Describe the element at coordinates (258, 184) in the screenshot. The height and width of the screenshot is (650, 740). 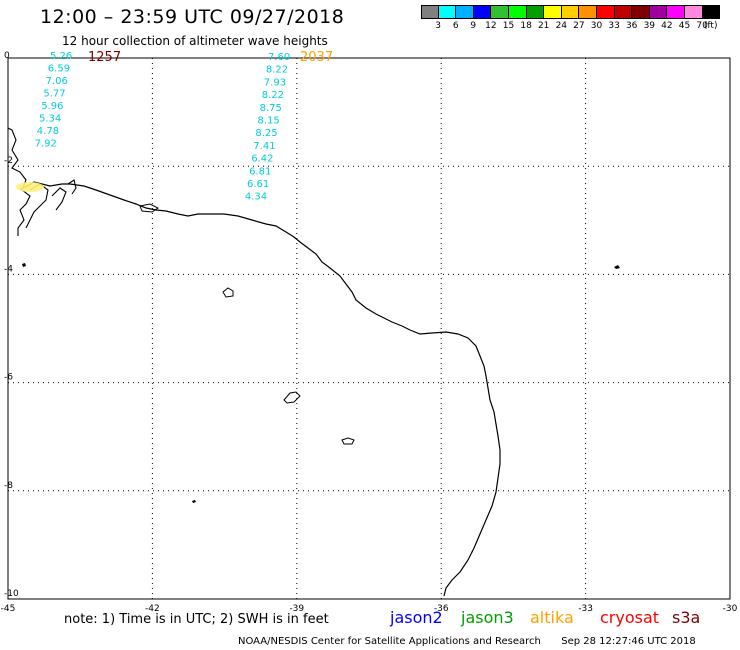
I see `wave-height-label: 6.61` at that location.